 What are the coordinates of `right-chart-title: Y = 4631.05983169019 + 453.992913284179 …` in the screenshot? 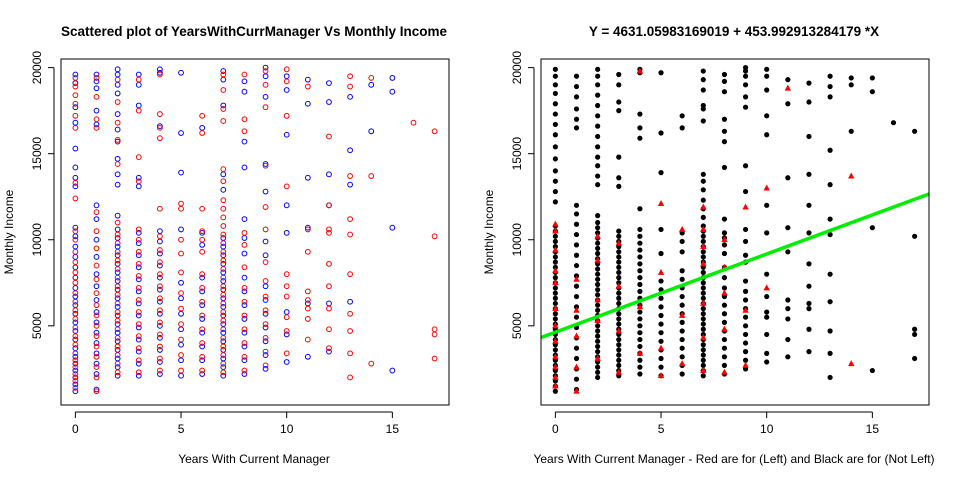 It's located at (734, 31).